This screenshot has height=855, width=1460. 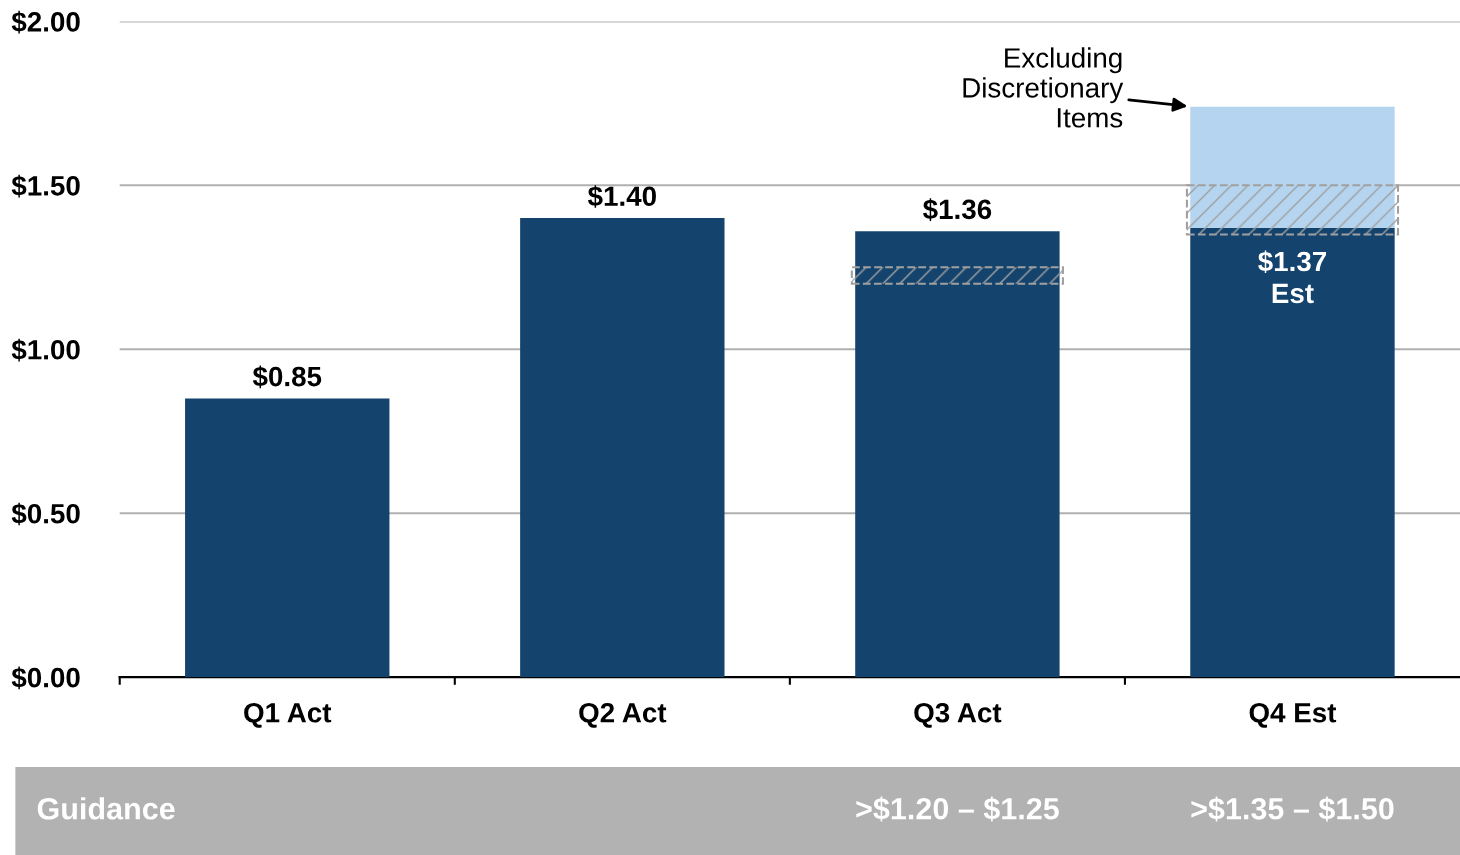 I want to click on text: >$1.20 – $1.25, so click(x=957, y=809).